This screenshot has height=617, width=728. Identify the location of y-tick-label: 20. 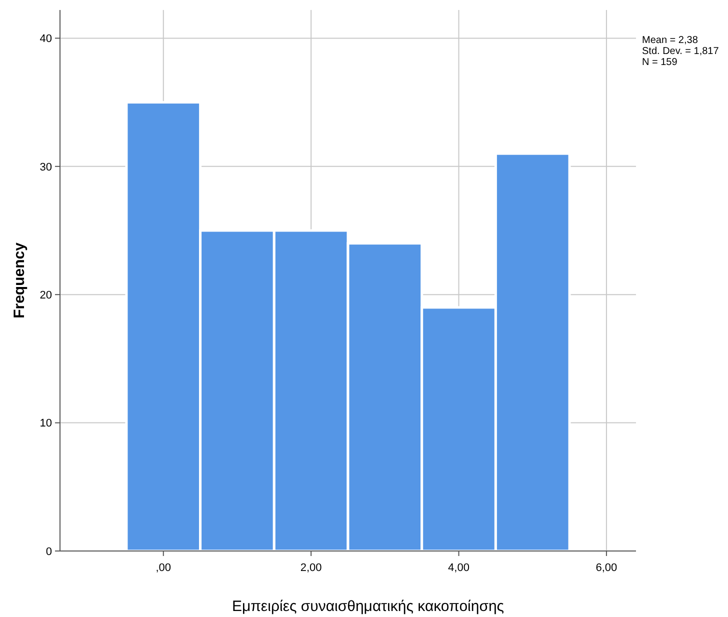
(46, 295).